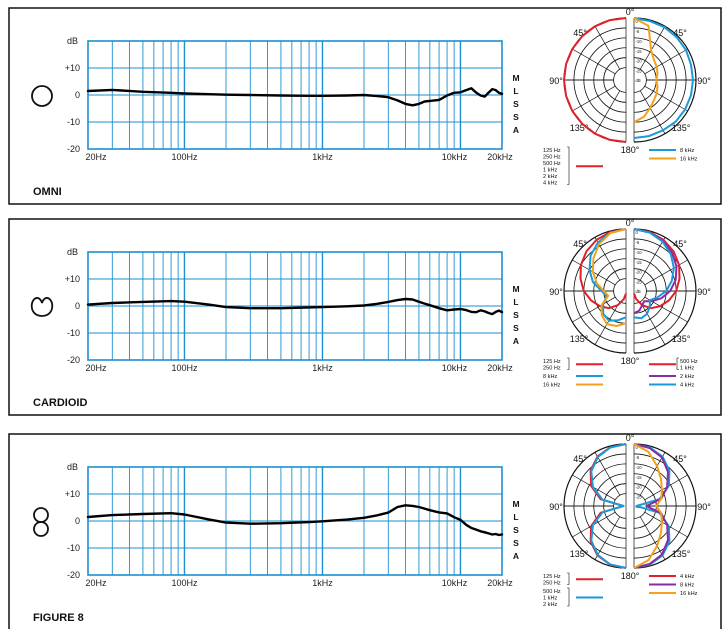 This screenshot has height=634, width=723. What do you see at coordinates (552, 577) in the screenshot?
I see `legend-label: 125 Hz` at bounding box center [552, 577].